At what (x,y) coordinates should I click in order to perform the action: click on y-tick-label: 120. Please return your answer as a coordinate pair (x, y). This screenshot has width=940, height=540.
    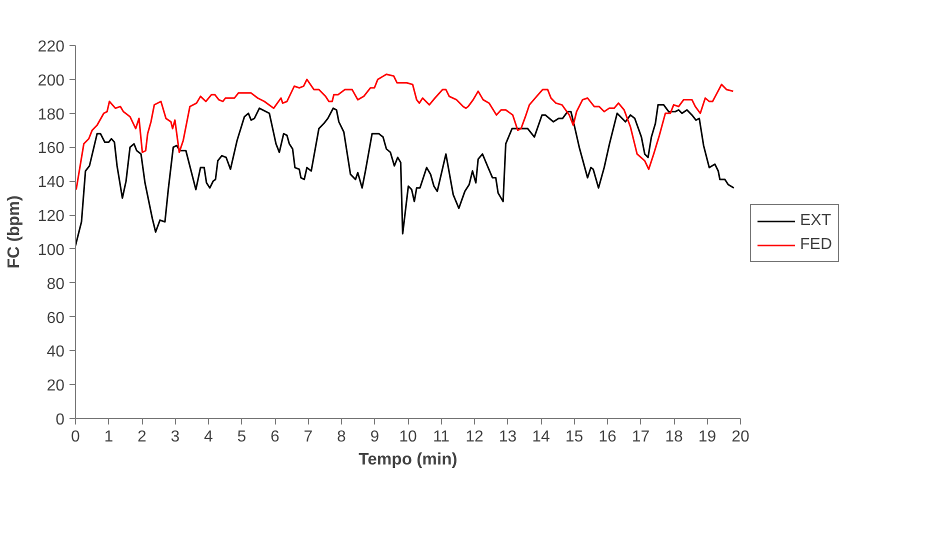
    Looking at the image, I should click on (51, 217).